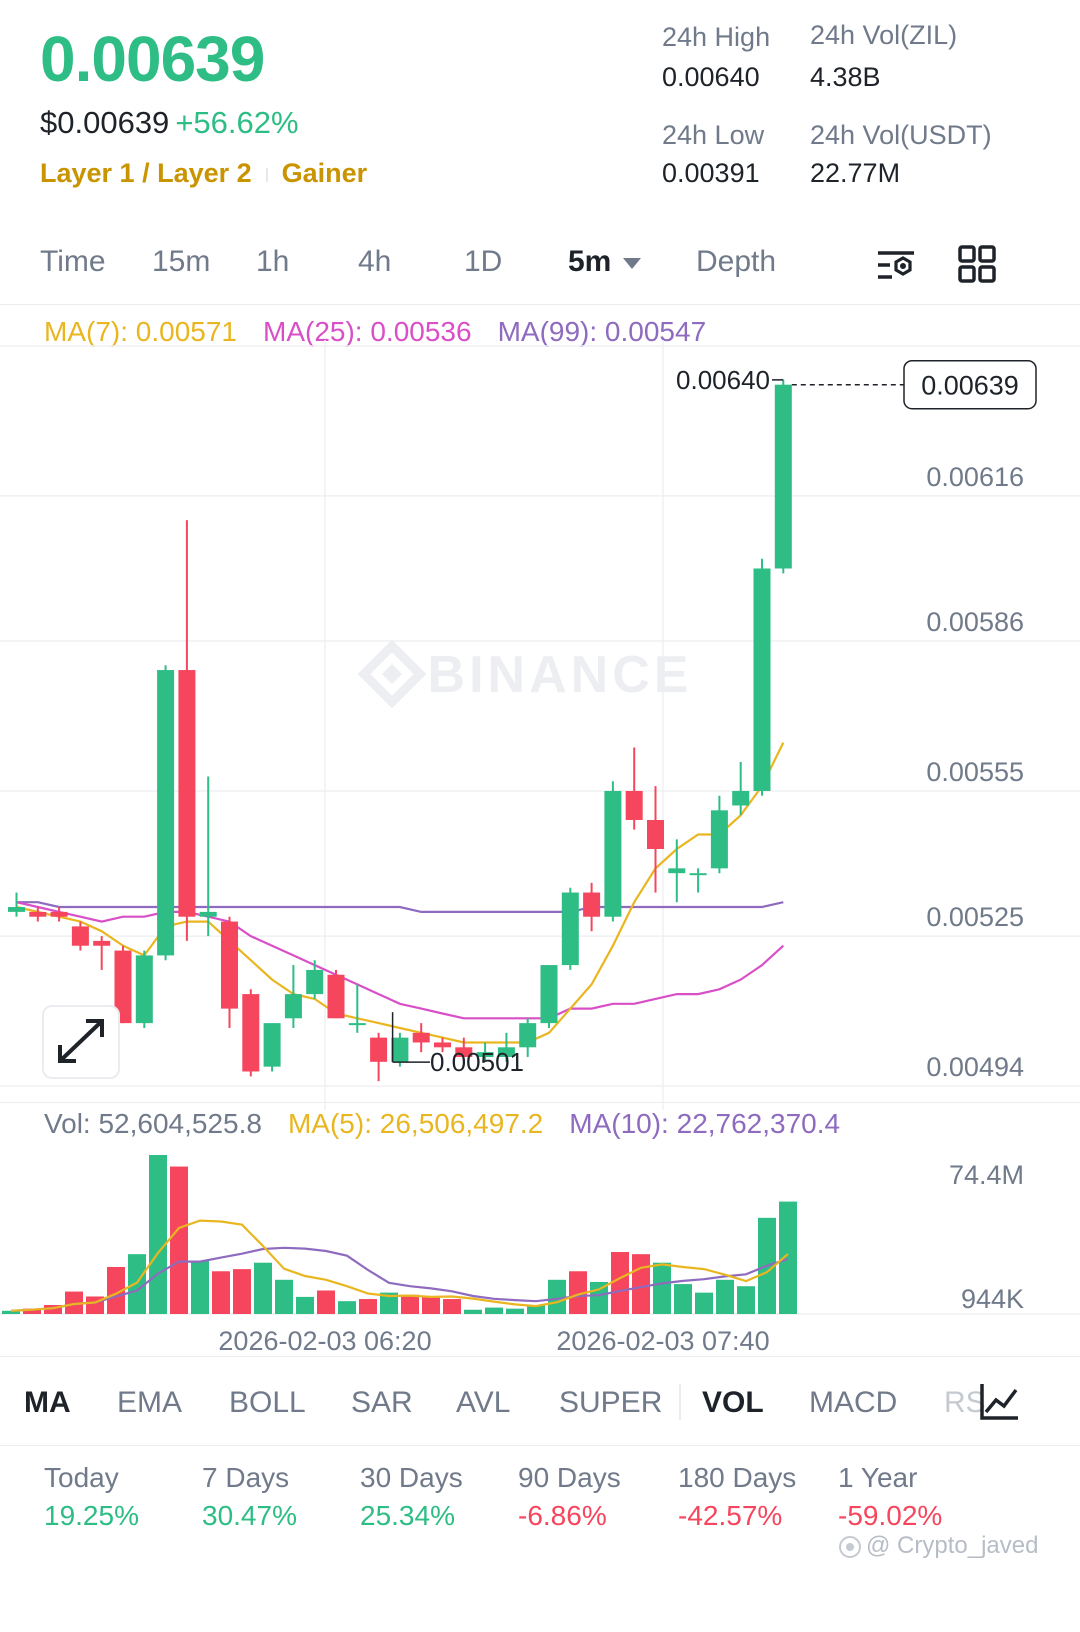 The width and height of the screenshot is (1080, 1632). Describe the element at coordinates (382, 1402) in the screenshot. I see `ind-tab-sar: SAR` at that location.